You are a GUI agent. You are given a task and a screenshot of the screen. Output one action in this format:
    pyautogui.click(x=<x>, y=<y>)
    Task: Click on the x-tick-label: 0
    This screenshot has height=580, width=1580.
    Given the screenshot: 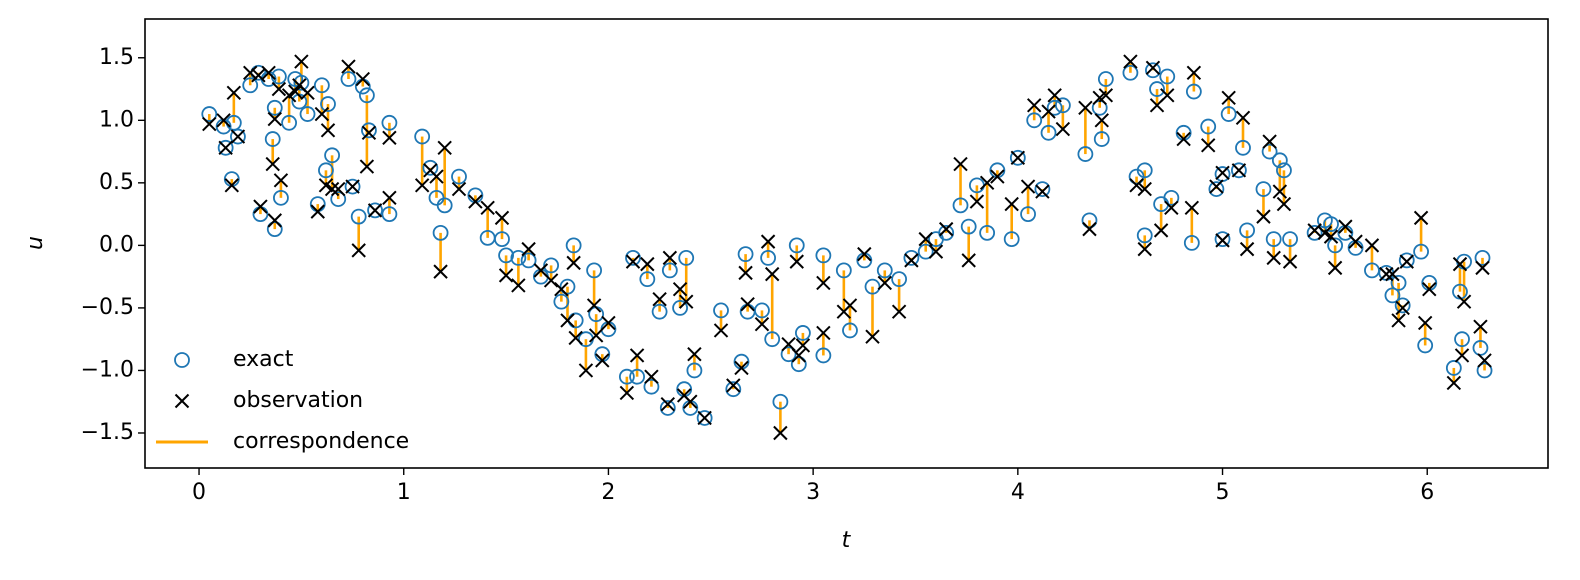 What is the action you would take?
    pyautogui.click(x=199, y=492)
    